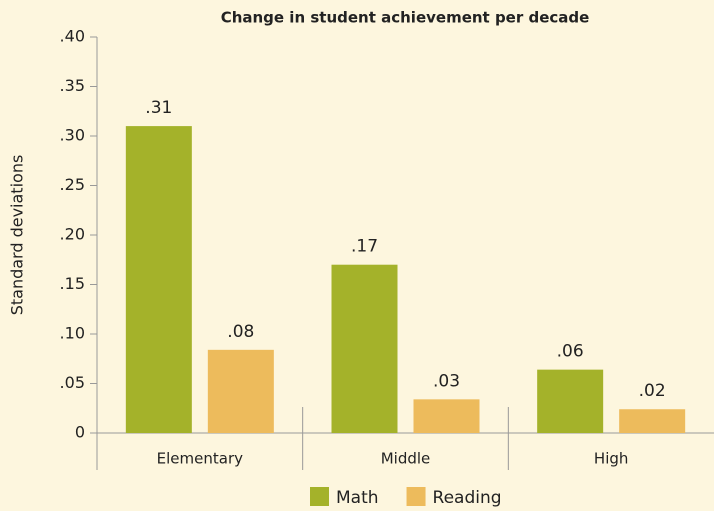 This screenshot has width=714, height=511. I want to click on legend-label: Reading, so click(467, 498).